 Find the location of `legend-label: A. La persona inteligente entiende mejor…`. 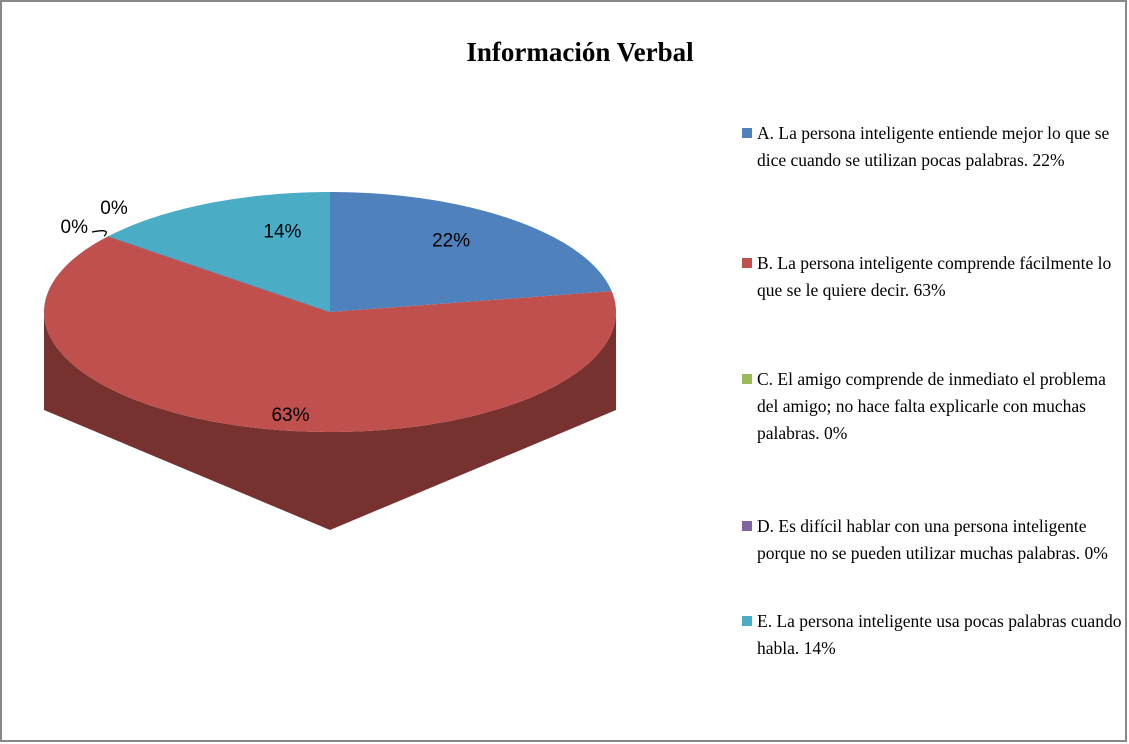

legend-label: A. La persona inteligente entiende mejor… is located at coordinates (933, 146).